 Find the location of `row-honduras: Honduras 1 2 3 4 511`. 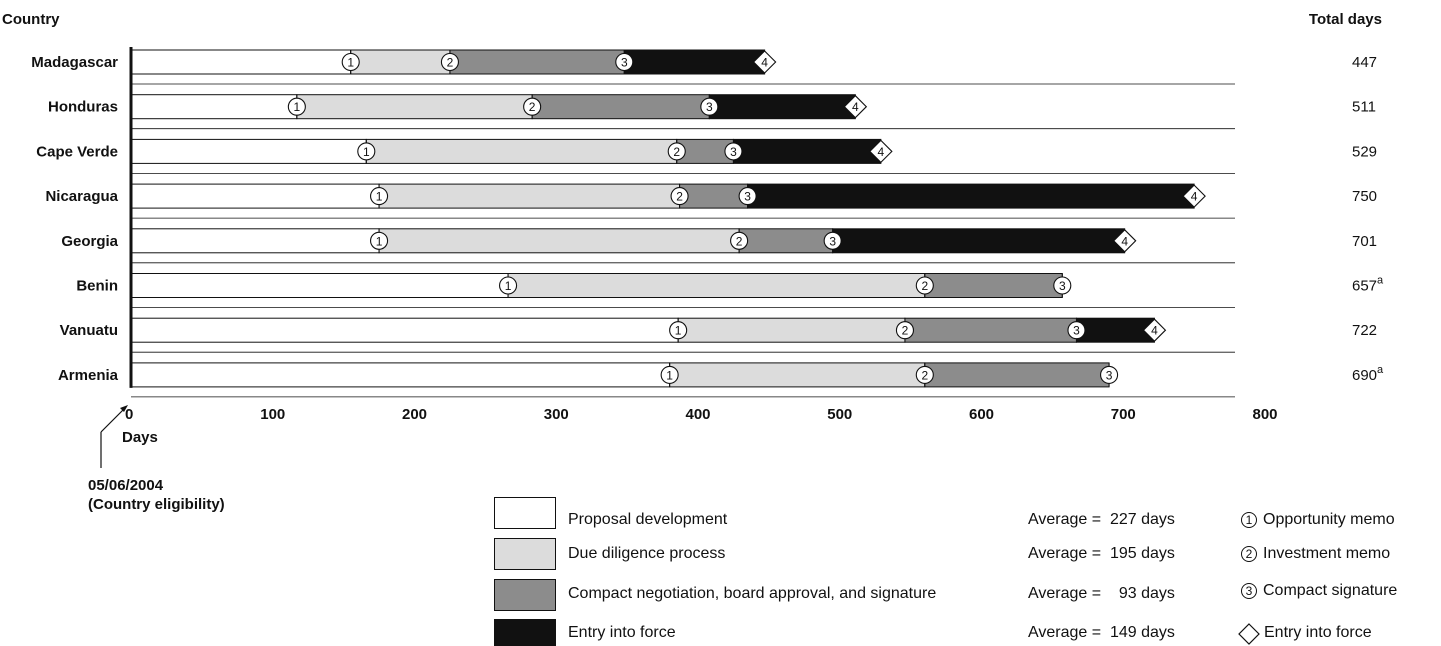

row-honduras: Honduras 1 2 3 4 511 is located at coordinates (712, 112).